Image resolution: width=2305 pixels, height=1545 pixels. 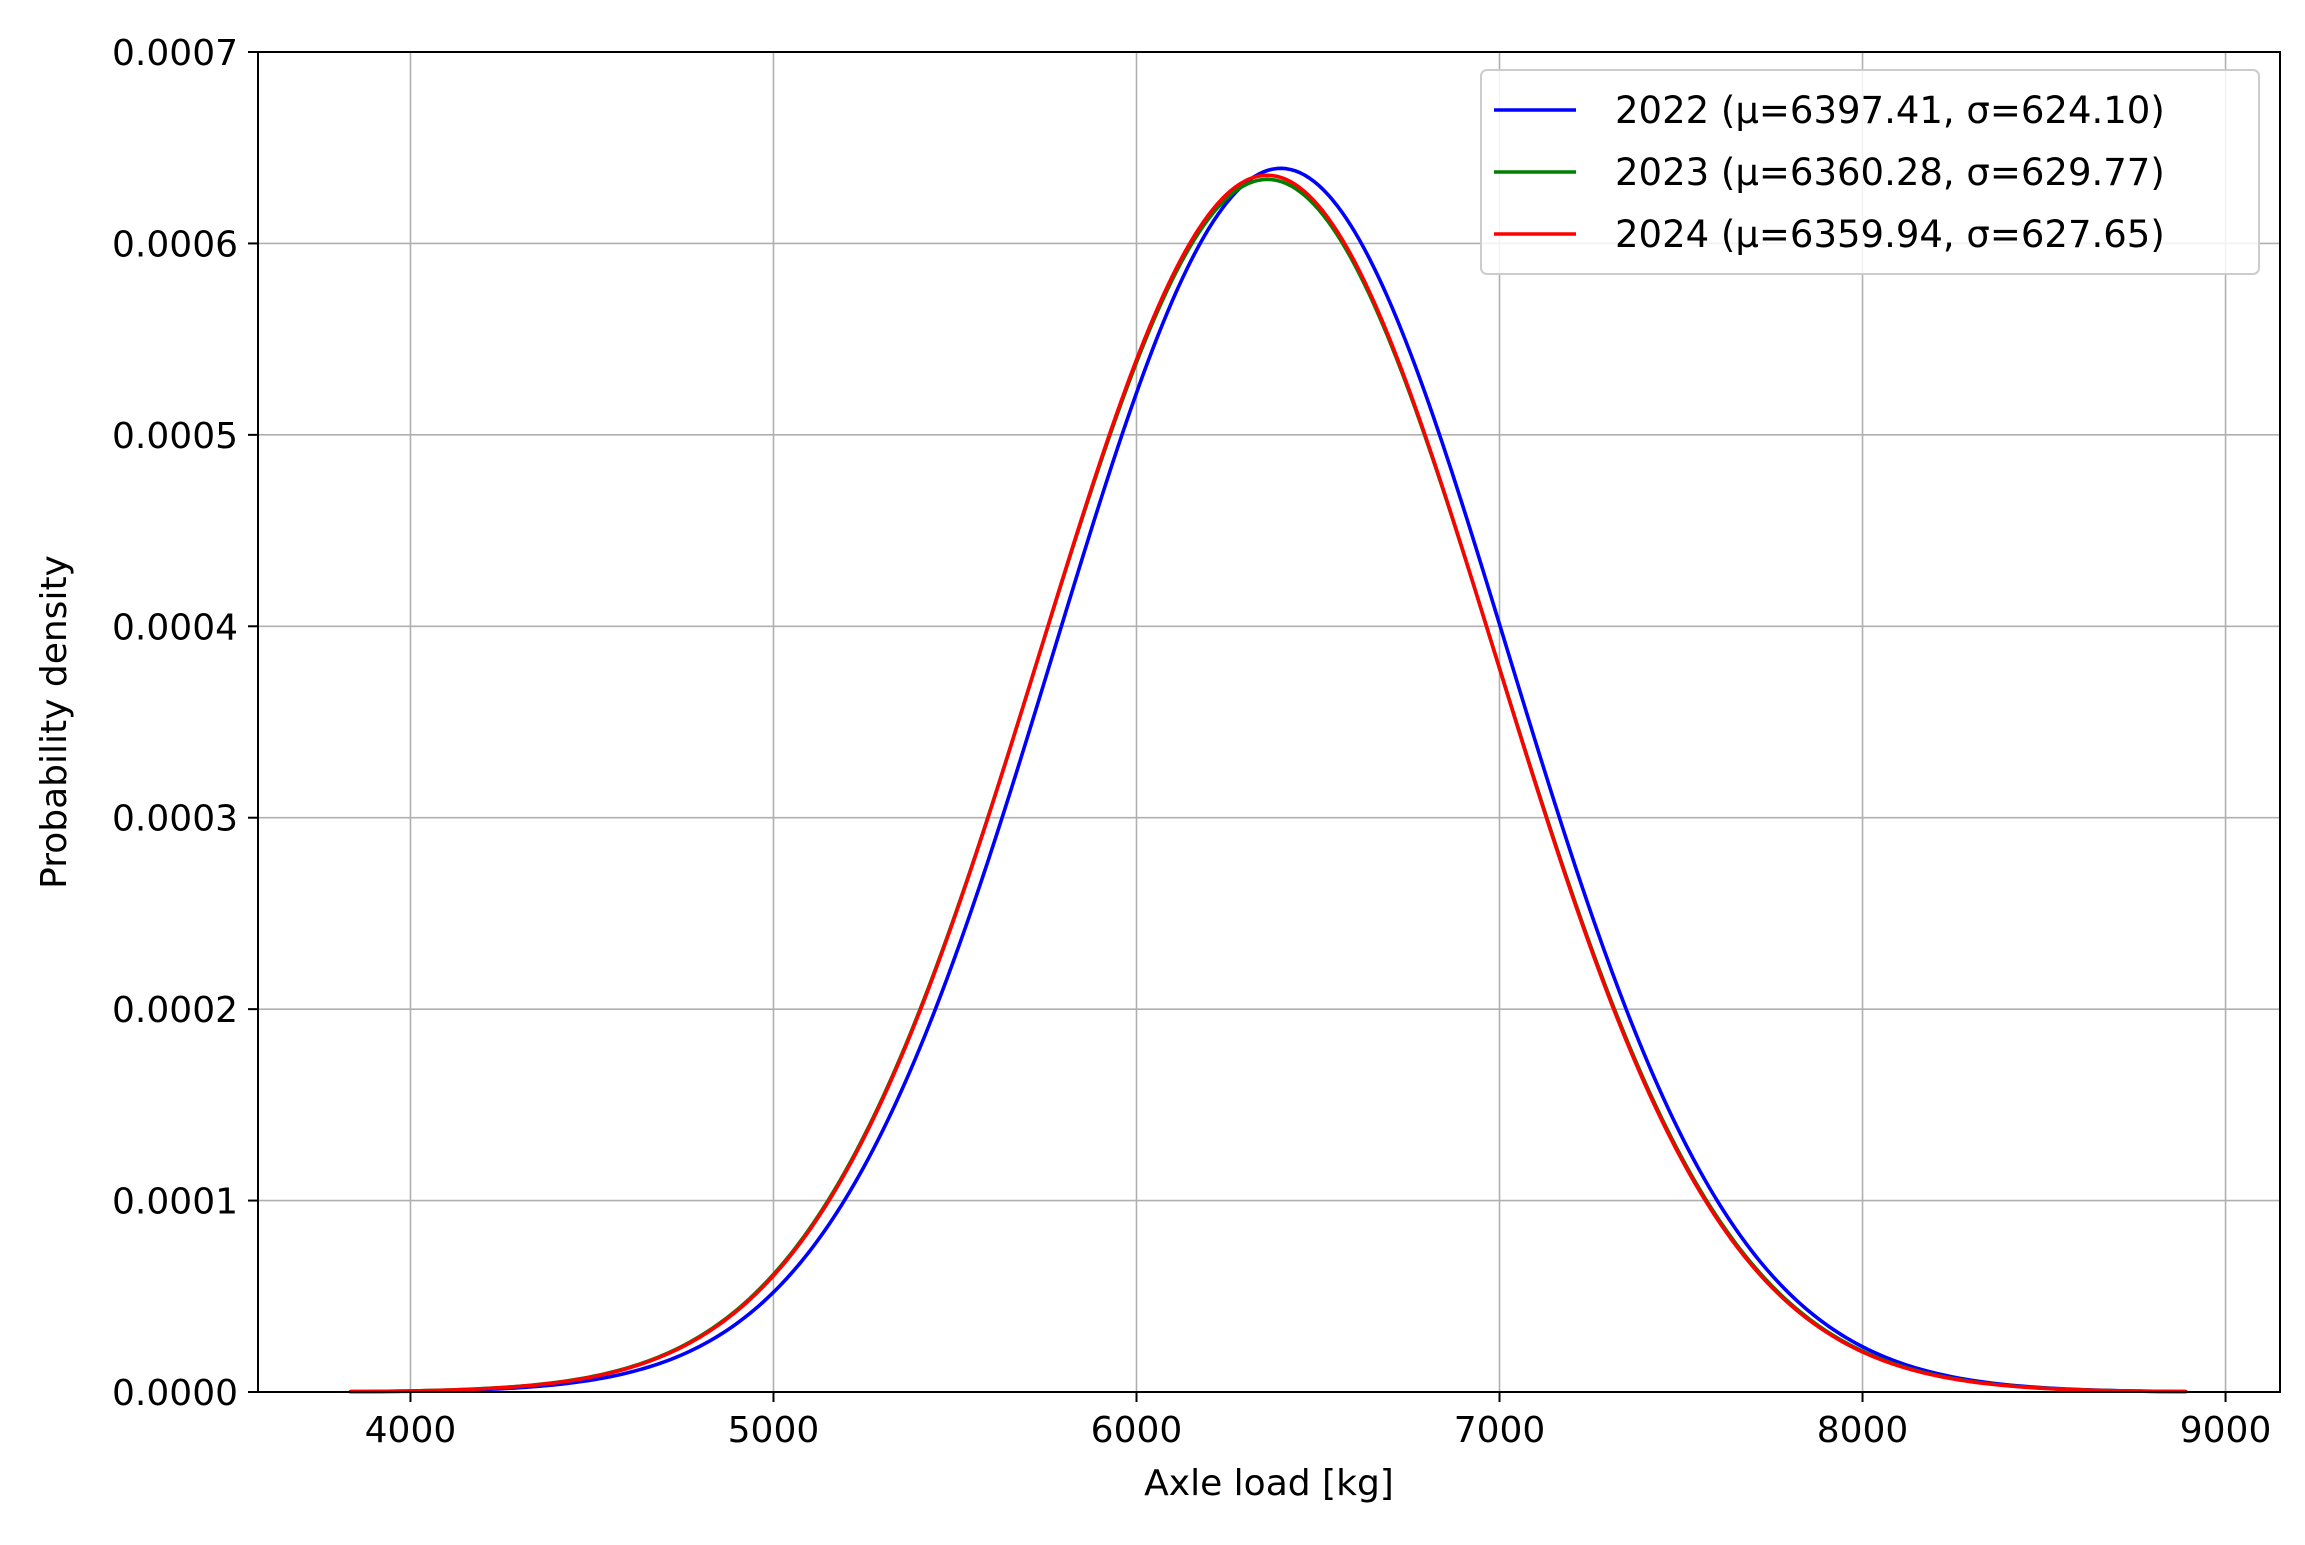 What do you see at coordinates (1269, 1483) in the screenshot?
I see `x-axis-title: Axle load [kg]` at bounding box center [1269, 1483].